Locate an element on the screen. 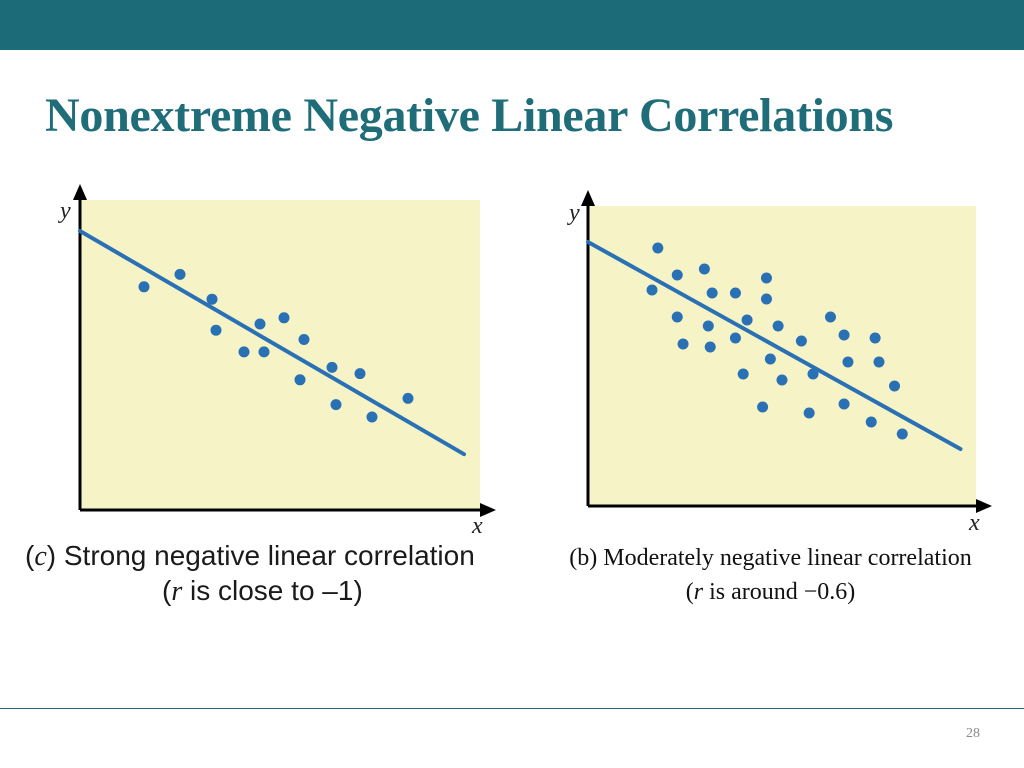  caption-c-r-symbol: r is located at coordinates (177, 591).